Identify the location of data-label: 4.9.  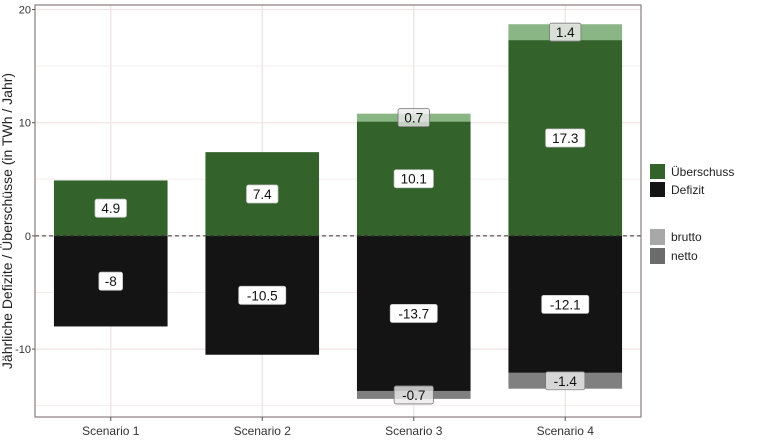
(110, 208).